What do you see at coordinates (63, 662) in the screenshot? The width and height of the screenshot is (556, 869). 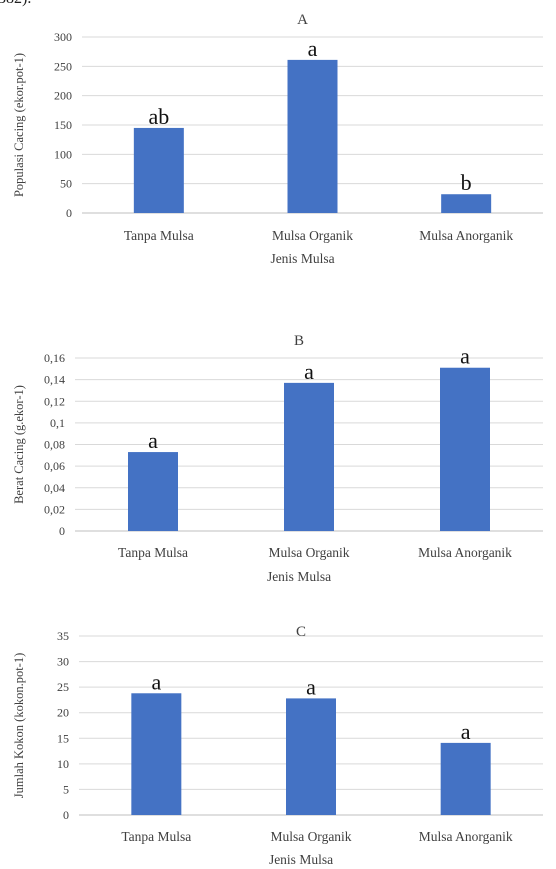 I see `y-tick-label: 30` at bounding box center [63, 662].